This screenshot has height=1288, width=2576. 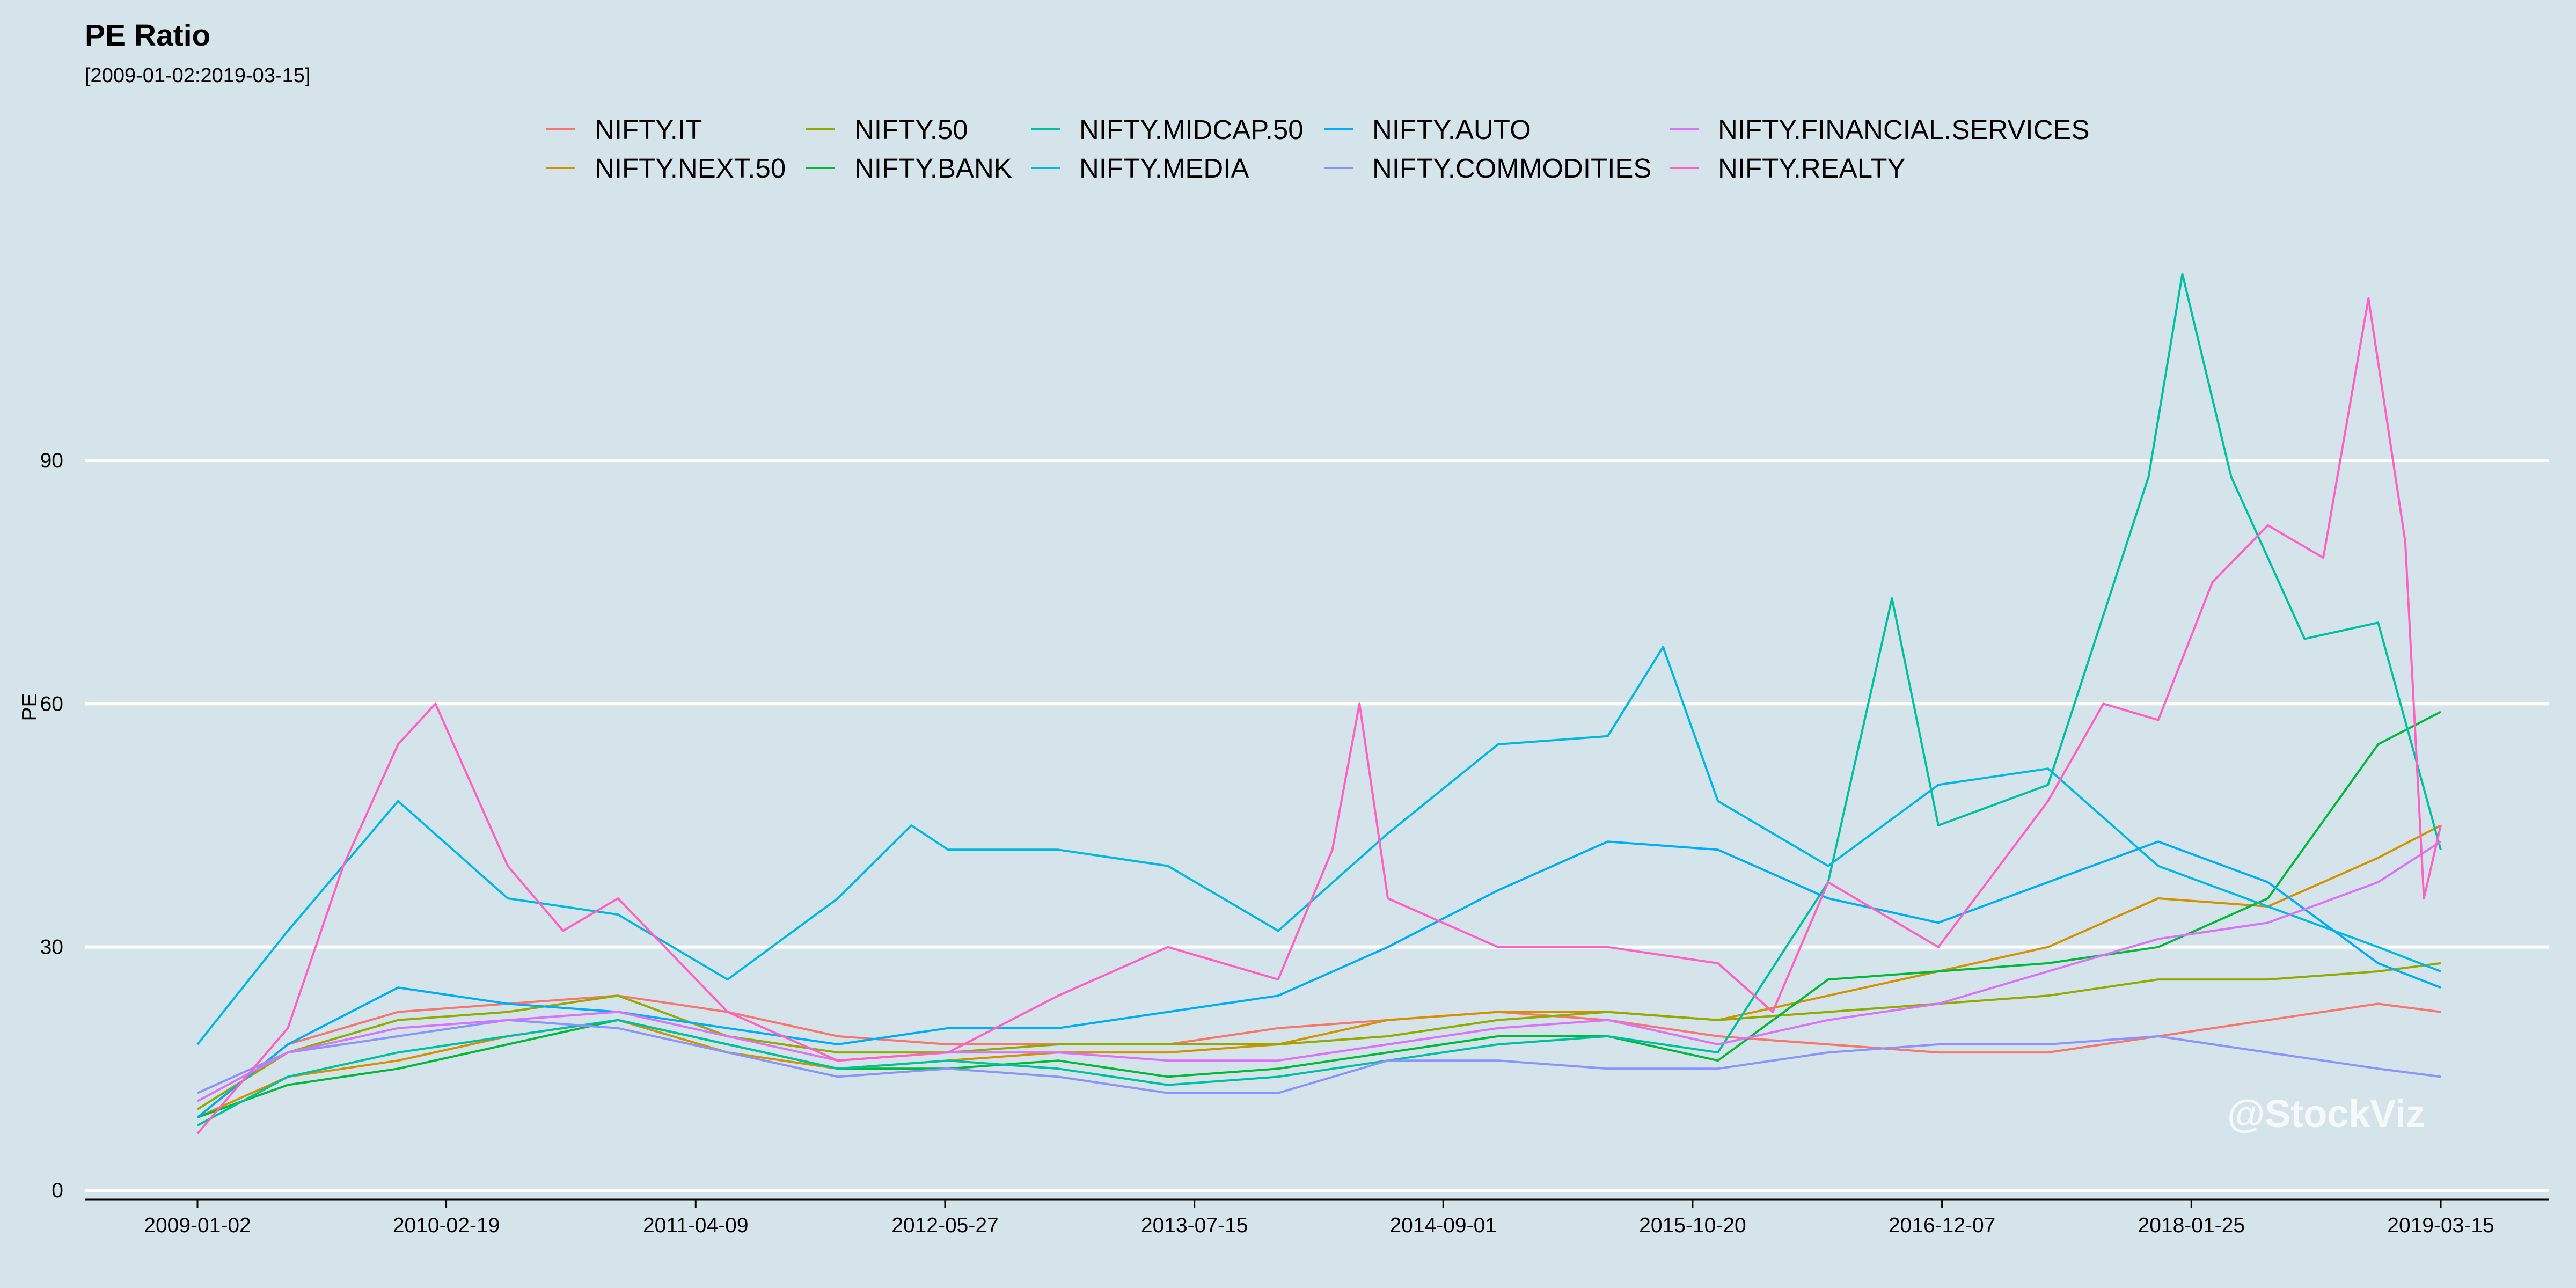 I want to click on chart-subtitle: [2009-01-02:2019-03-15], so click(x=198, y=75).